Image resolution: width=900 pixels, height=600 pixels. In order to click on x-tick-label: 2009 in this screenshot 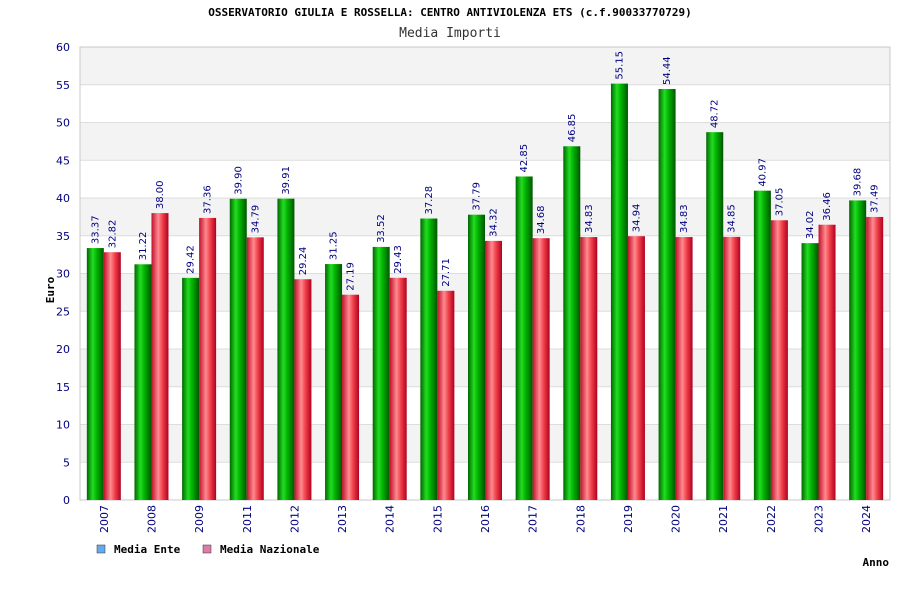, I will do `click(199, 519)`.